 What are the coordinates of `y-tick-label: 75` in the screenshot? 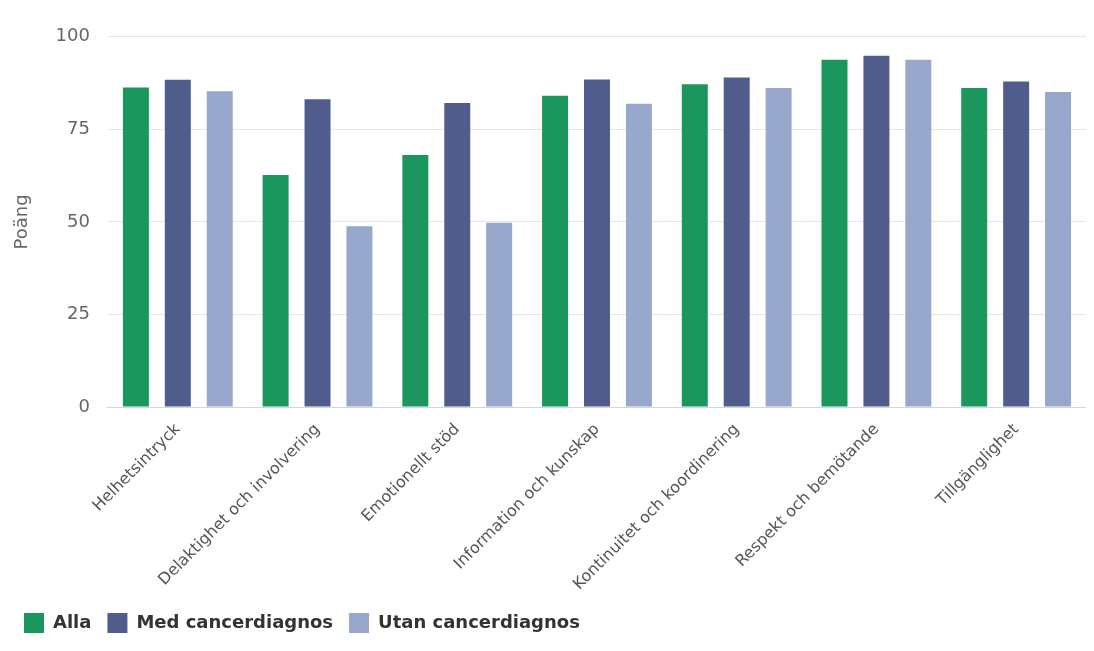 It's located at (78, 128).